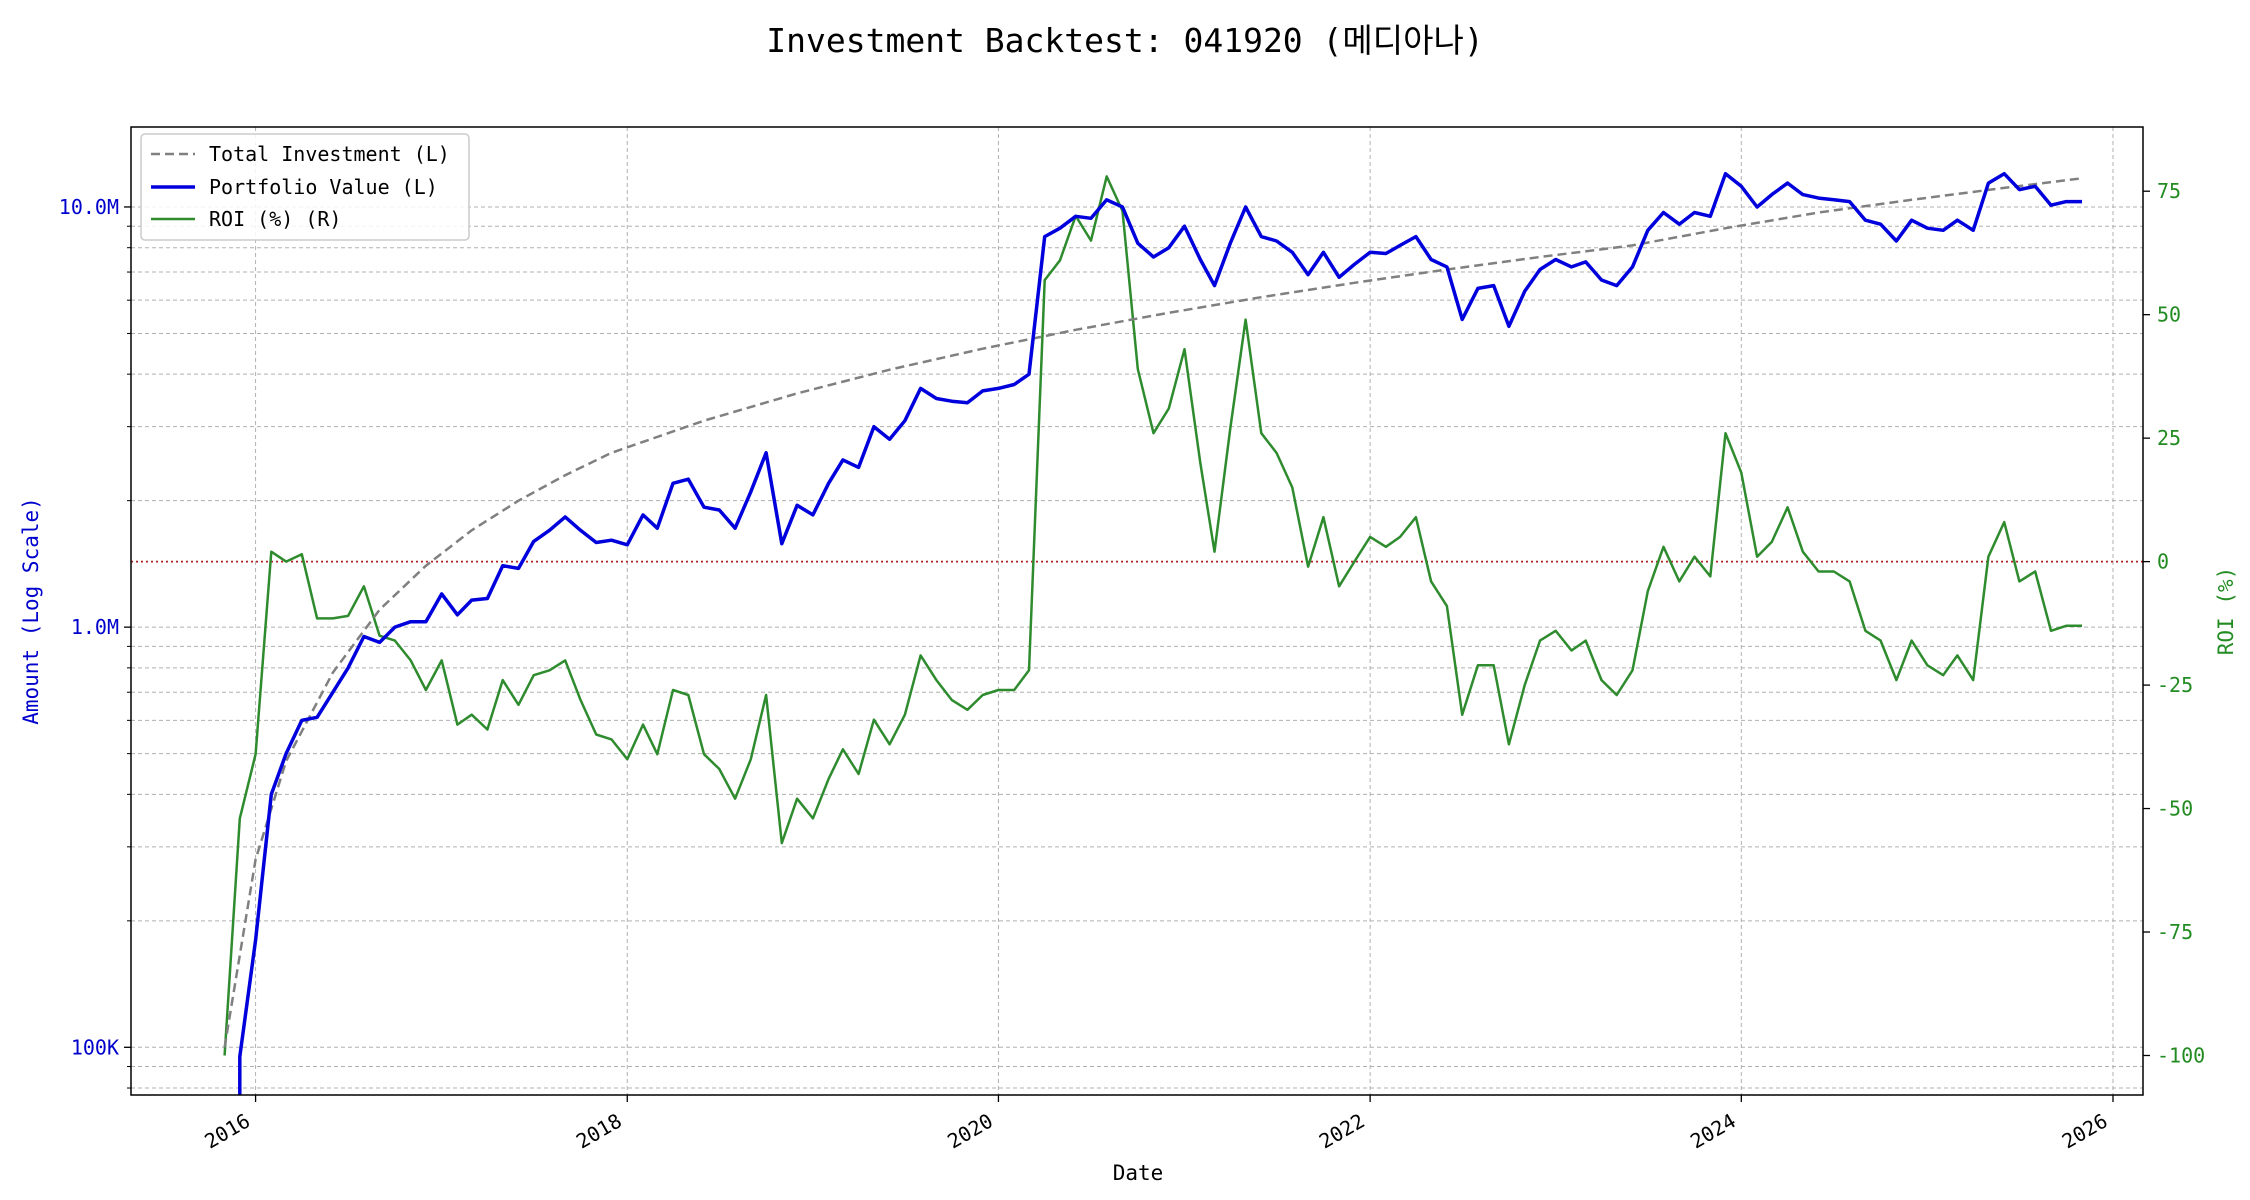 Image resolution: width=2250 pixels, height=1200 pixels. I want to click on y-right-tick-label: -75, so click(2175, 932).